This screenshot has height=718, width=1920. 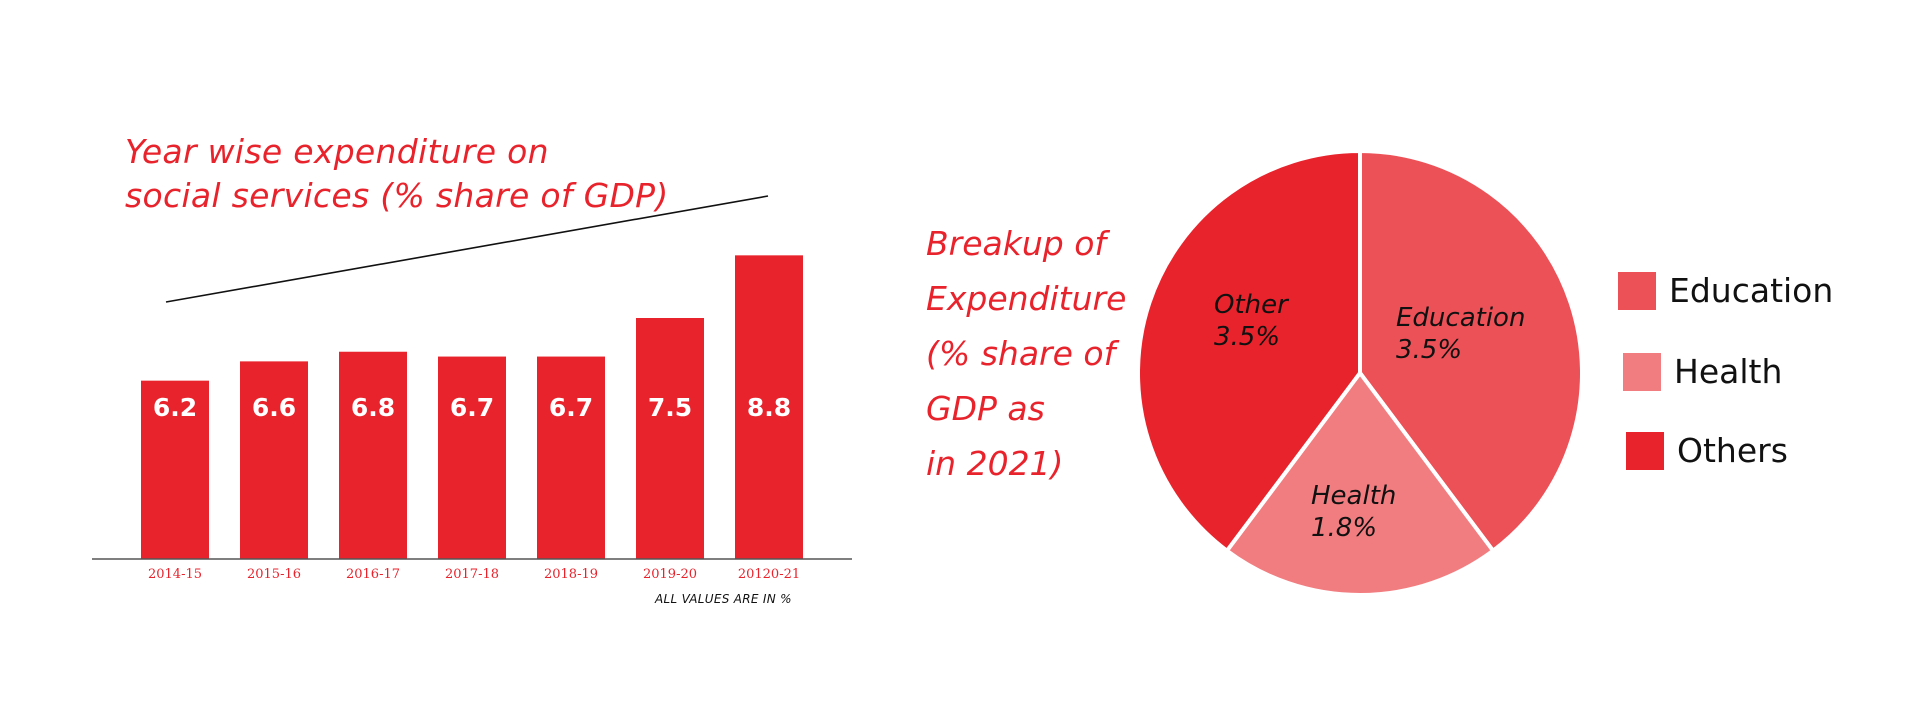 I want to click on x-tick-label: 2019-20, so click(x=670, y=574).